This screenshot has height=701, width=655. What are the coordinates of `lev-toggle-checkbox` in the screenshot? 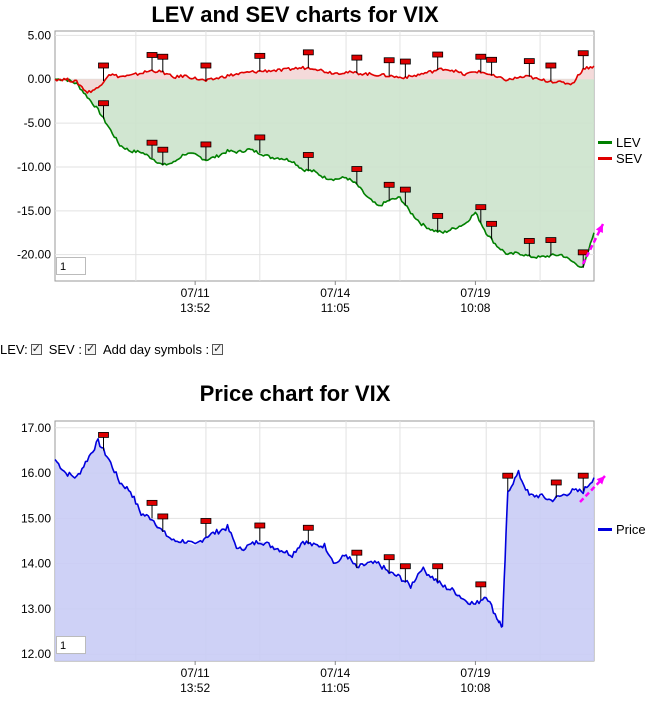 It's located at (36, 348).